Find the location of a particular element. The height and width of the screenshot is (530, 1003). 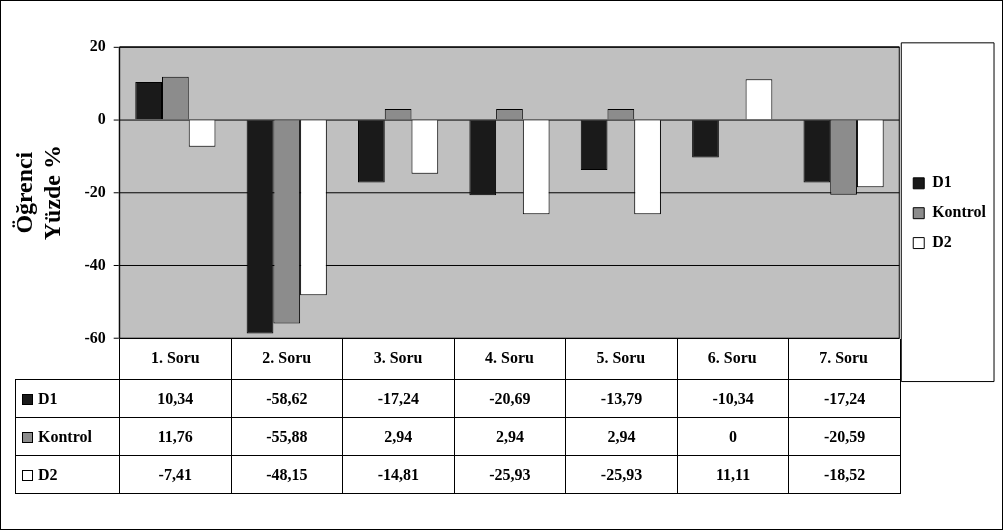

data-label: 10,34 is located at coordinates (175, 398).